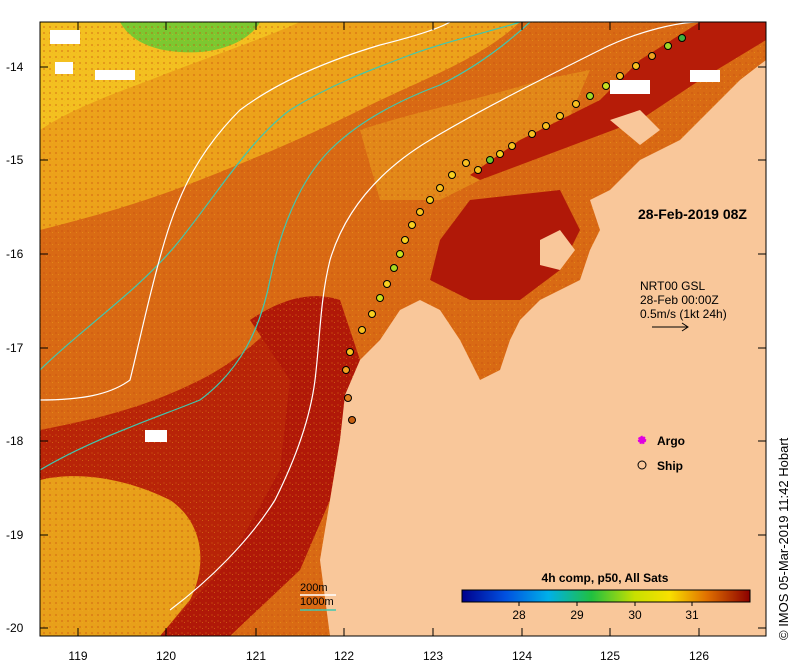  Describe the element at coordinates (642, 440) in the screenshot. I see `argo-symbol` at that location.